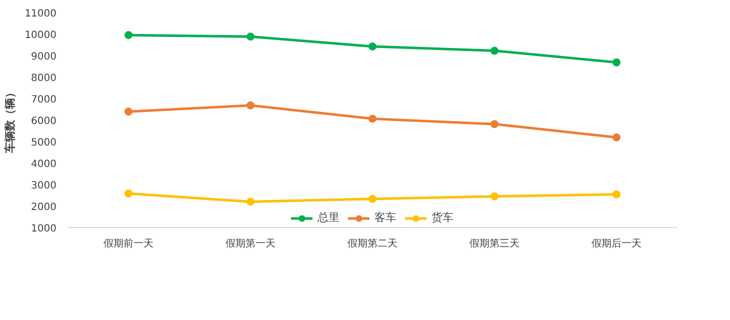 The width and height of the screenshot is (730, 320). What do you see at coordinates (40, 14) in the screenshot?
I see `y-tick-label: 11000` at bounding box center [40, 14].